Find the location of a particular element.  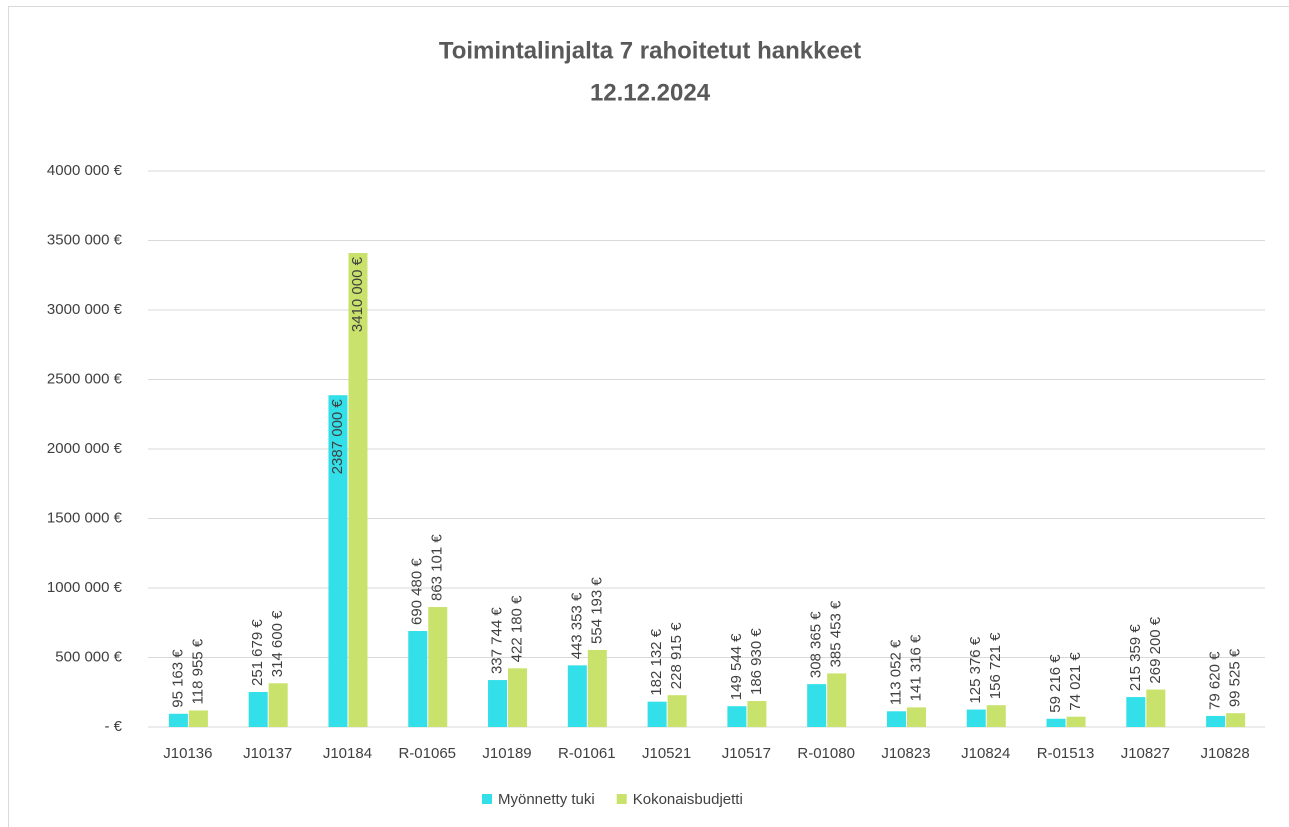

data-label: 3410 000 € is located at coordinates (357, 294).